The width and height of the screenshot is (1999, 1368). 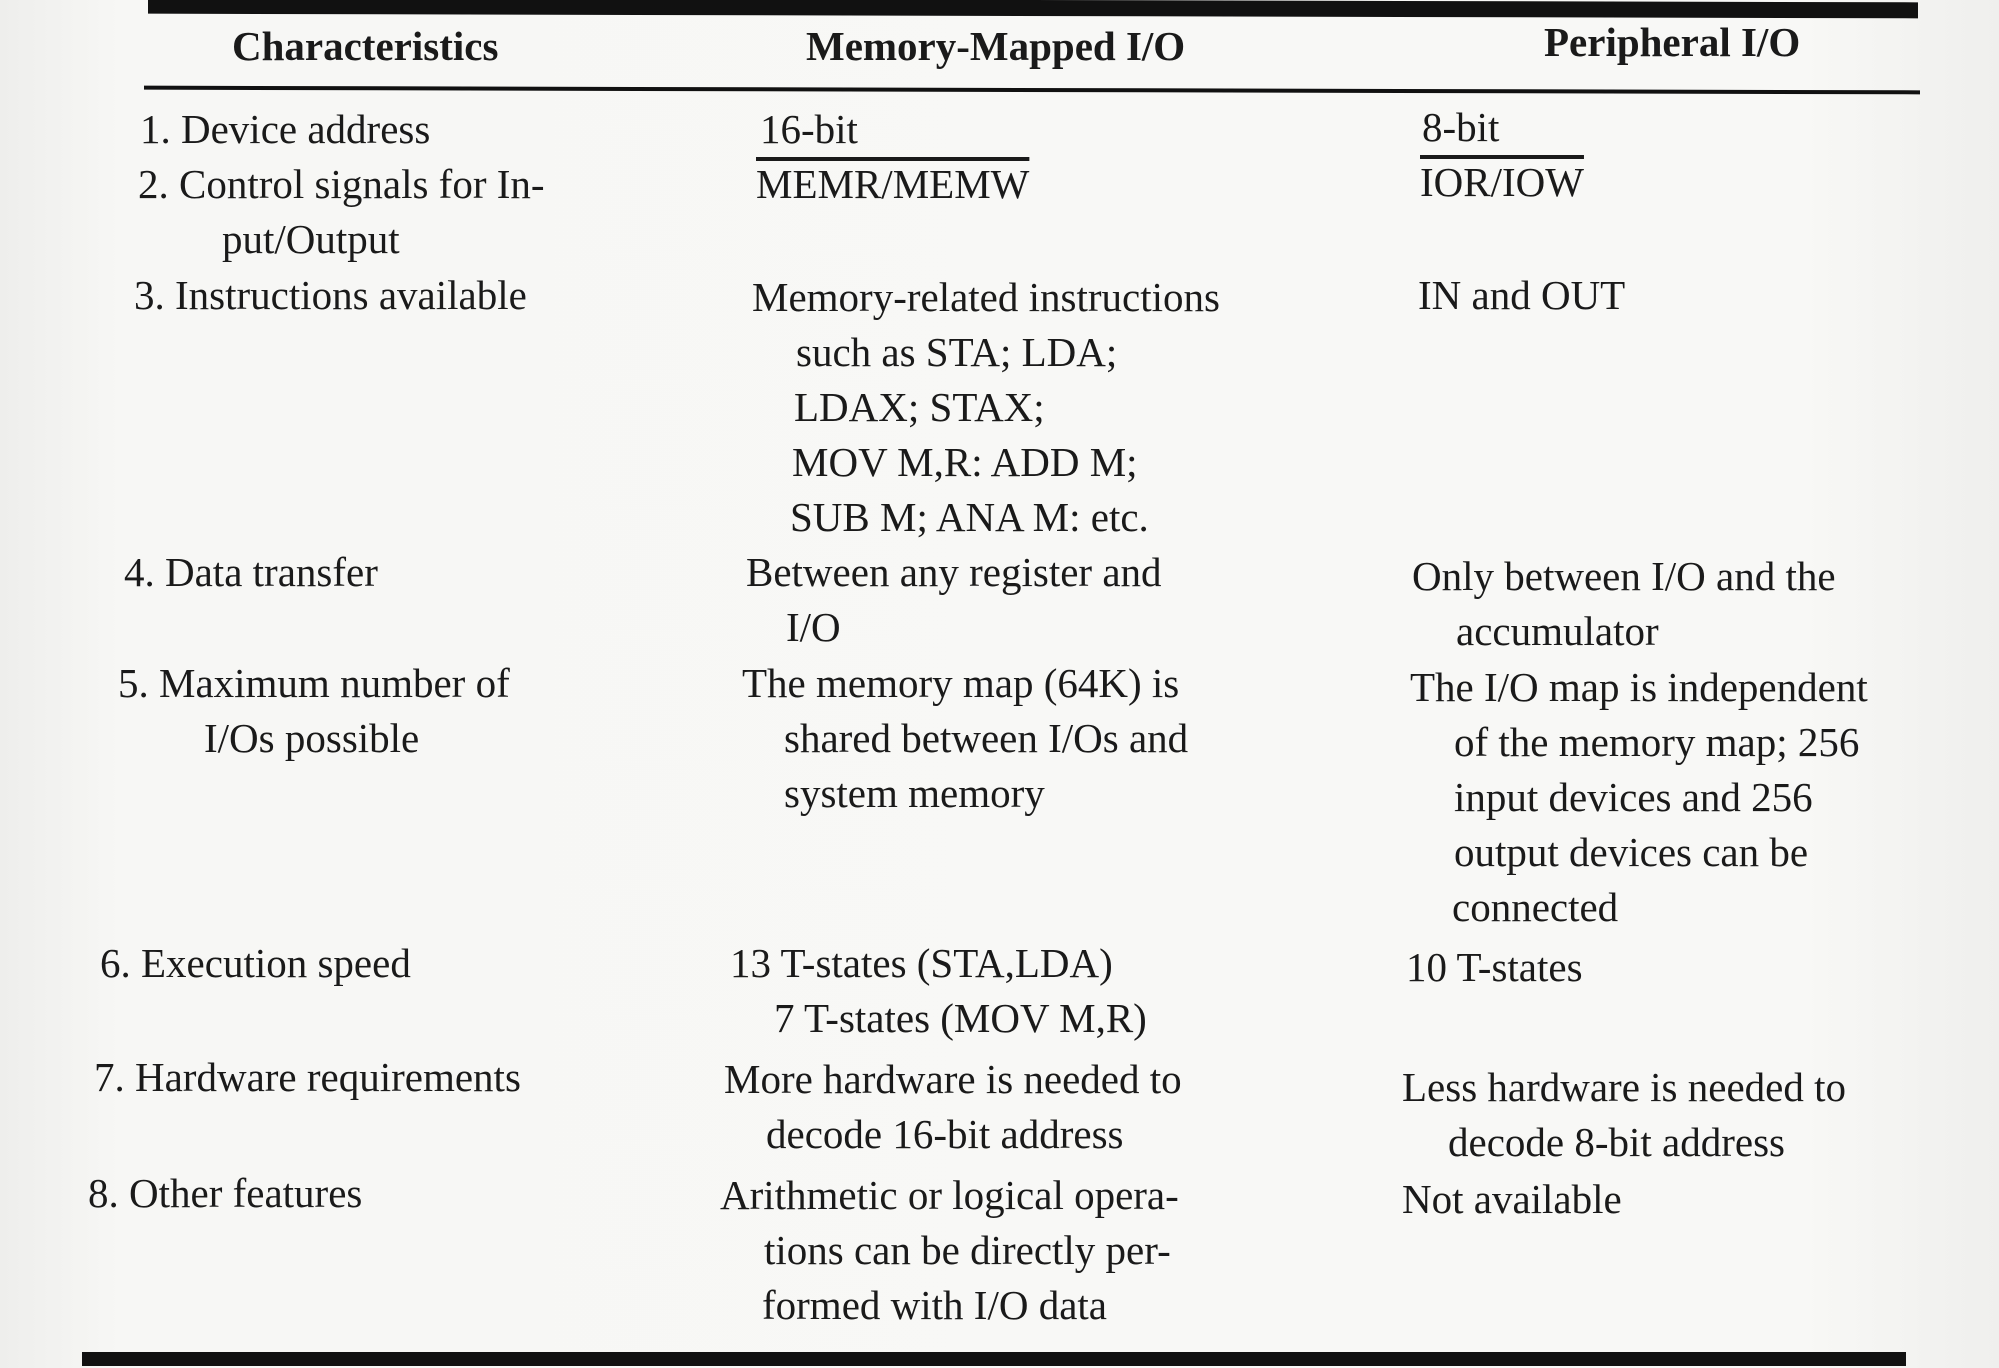 What do you see at coordinates (307, 1077) in the screenshot?
I see `row-7-characteristic: 7. Hardware requirements` at bounding box center [307, 1077].